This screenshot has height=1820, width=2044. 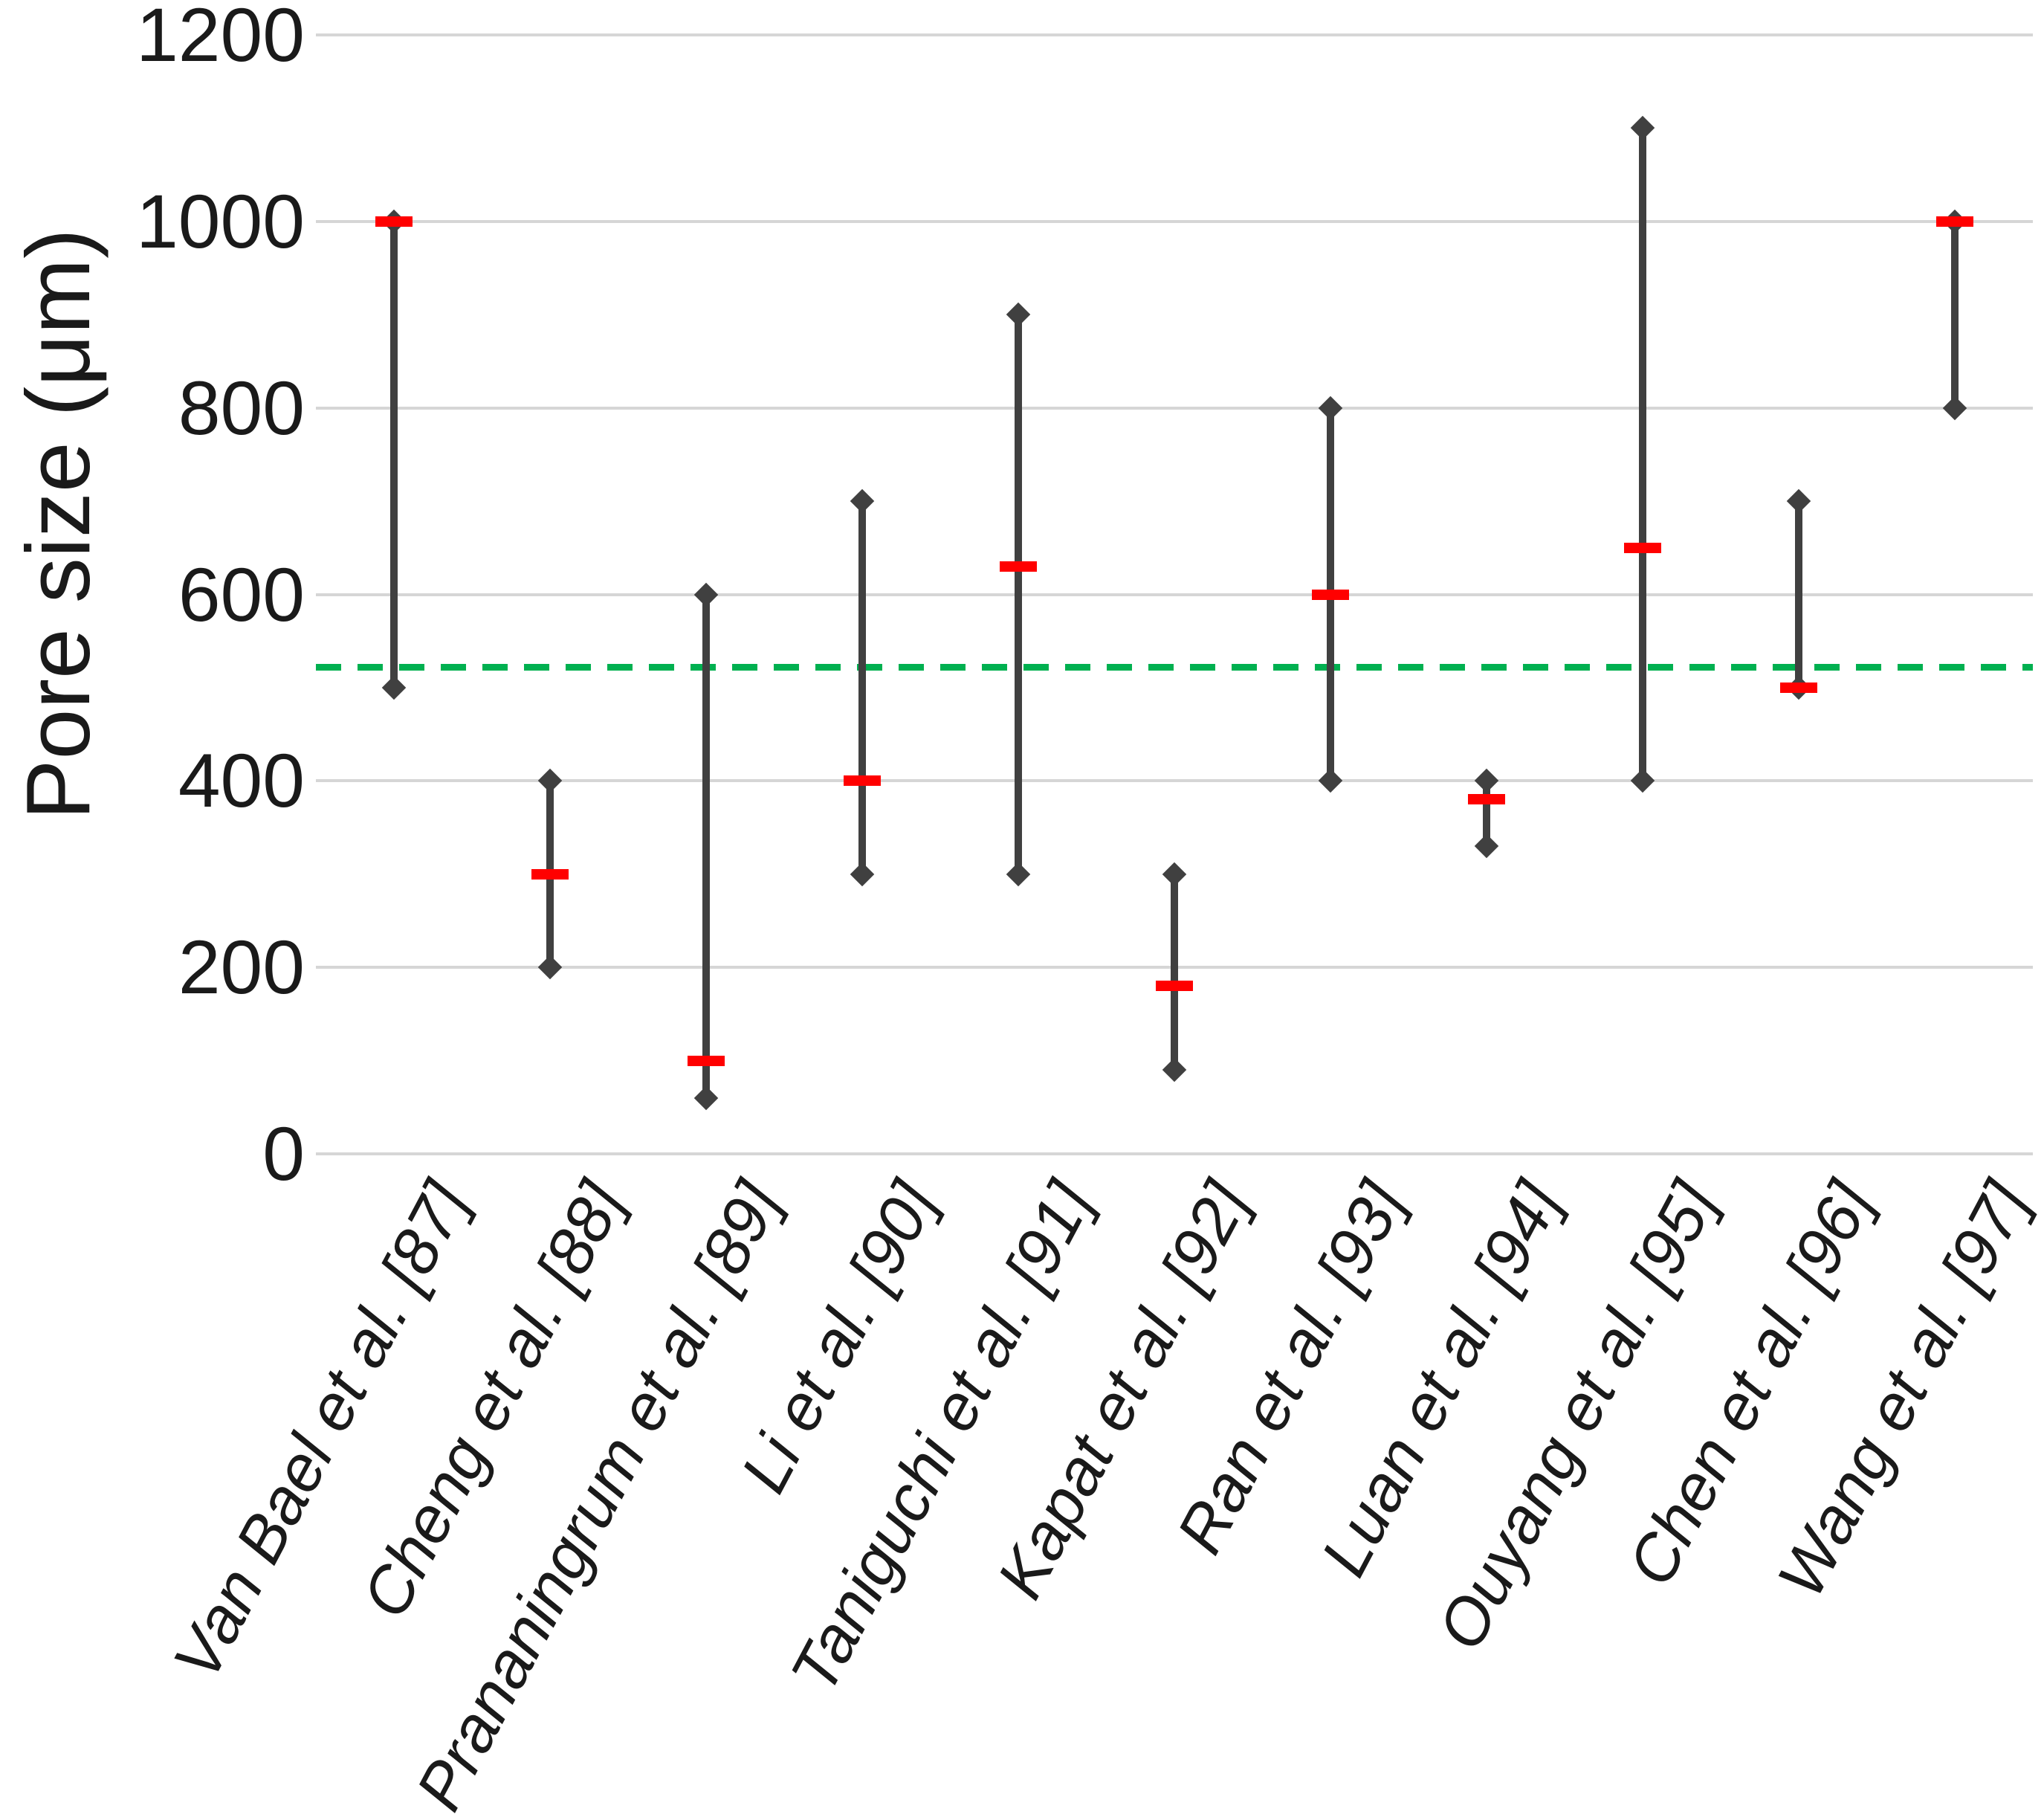 I want to click on y-tick-label: 400, so click(x=241, y=781).